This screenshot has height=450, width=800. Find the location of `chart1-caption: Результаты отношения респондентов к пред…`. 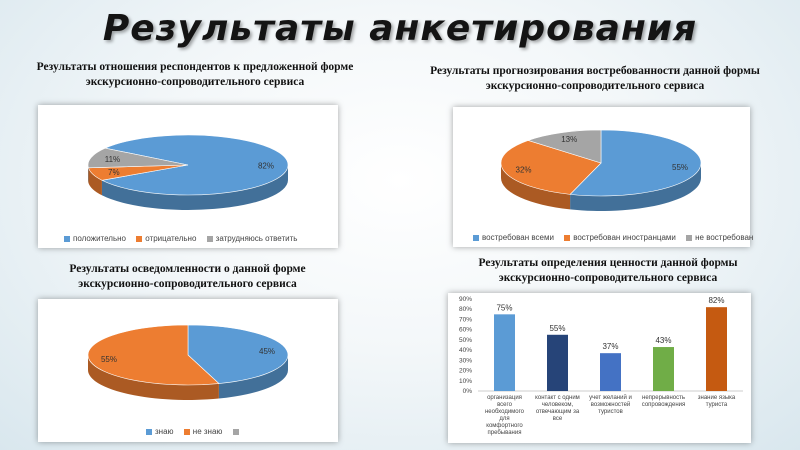

chart1-caption: Результаты отношения респондентов к пред… is located at coordinates (195, 74).